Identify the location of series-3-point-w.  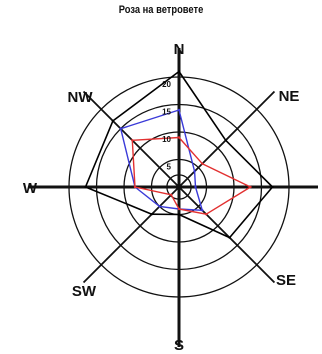
(135, 187).